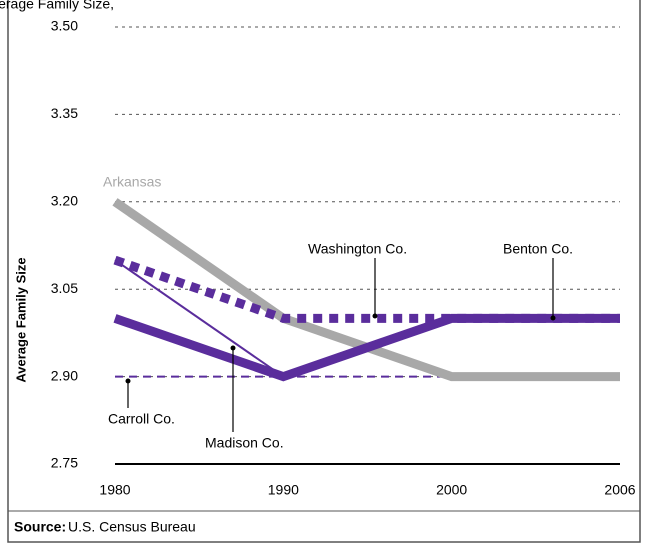  What do you see at coordinates (64, 463) in the screenshot?
I see `y-tick-label: 2.75` at bounding box center [64, 463].